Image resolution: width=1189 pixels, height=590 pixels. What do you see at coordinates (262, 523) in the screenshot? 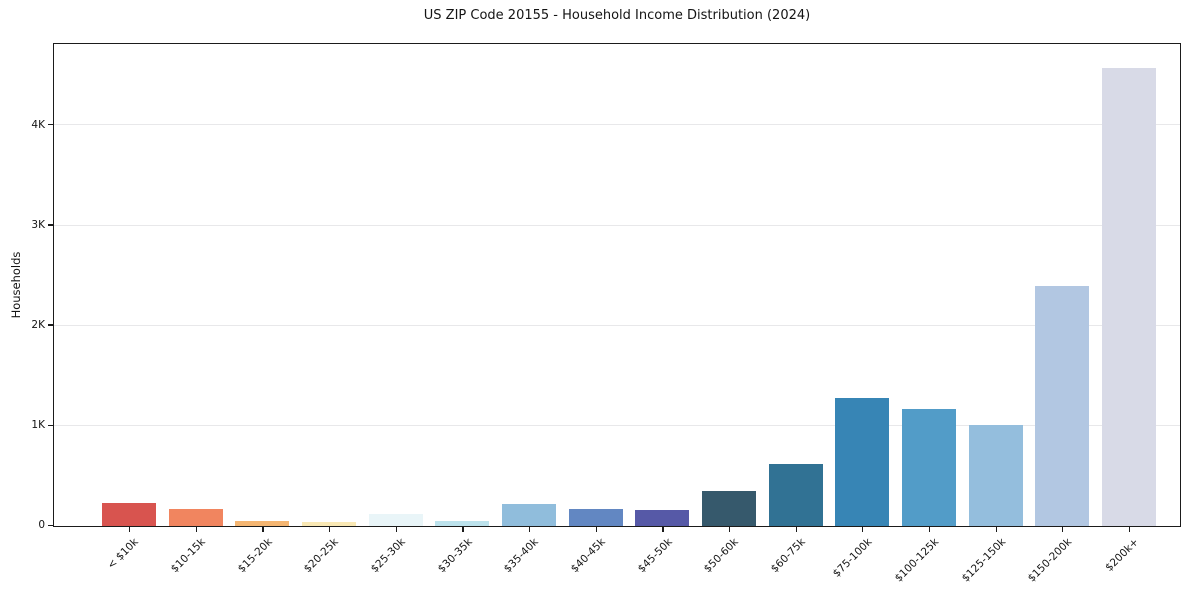
I see `bar-$15-20k` at bounding box center [262, 523].